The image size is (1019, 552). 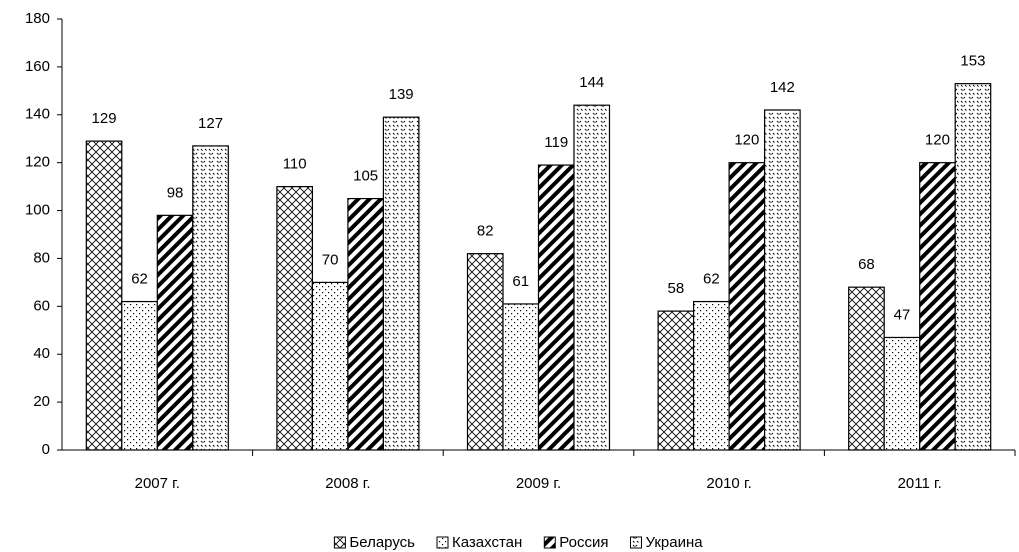 What do you see at coordinates (866, 264) in the screenshot?
I see `data-label: 68` at bounding box center [866, 264].